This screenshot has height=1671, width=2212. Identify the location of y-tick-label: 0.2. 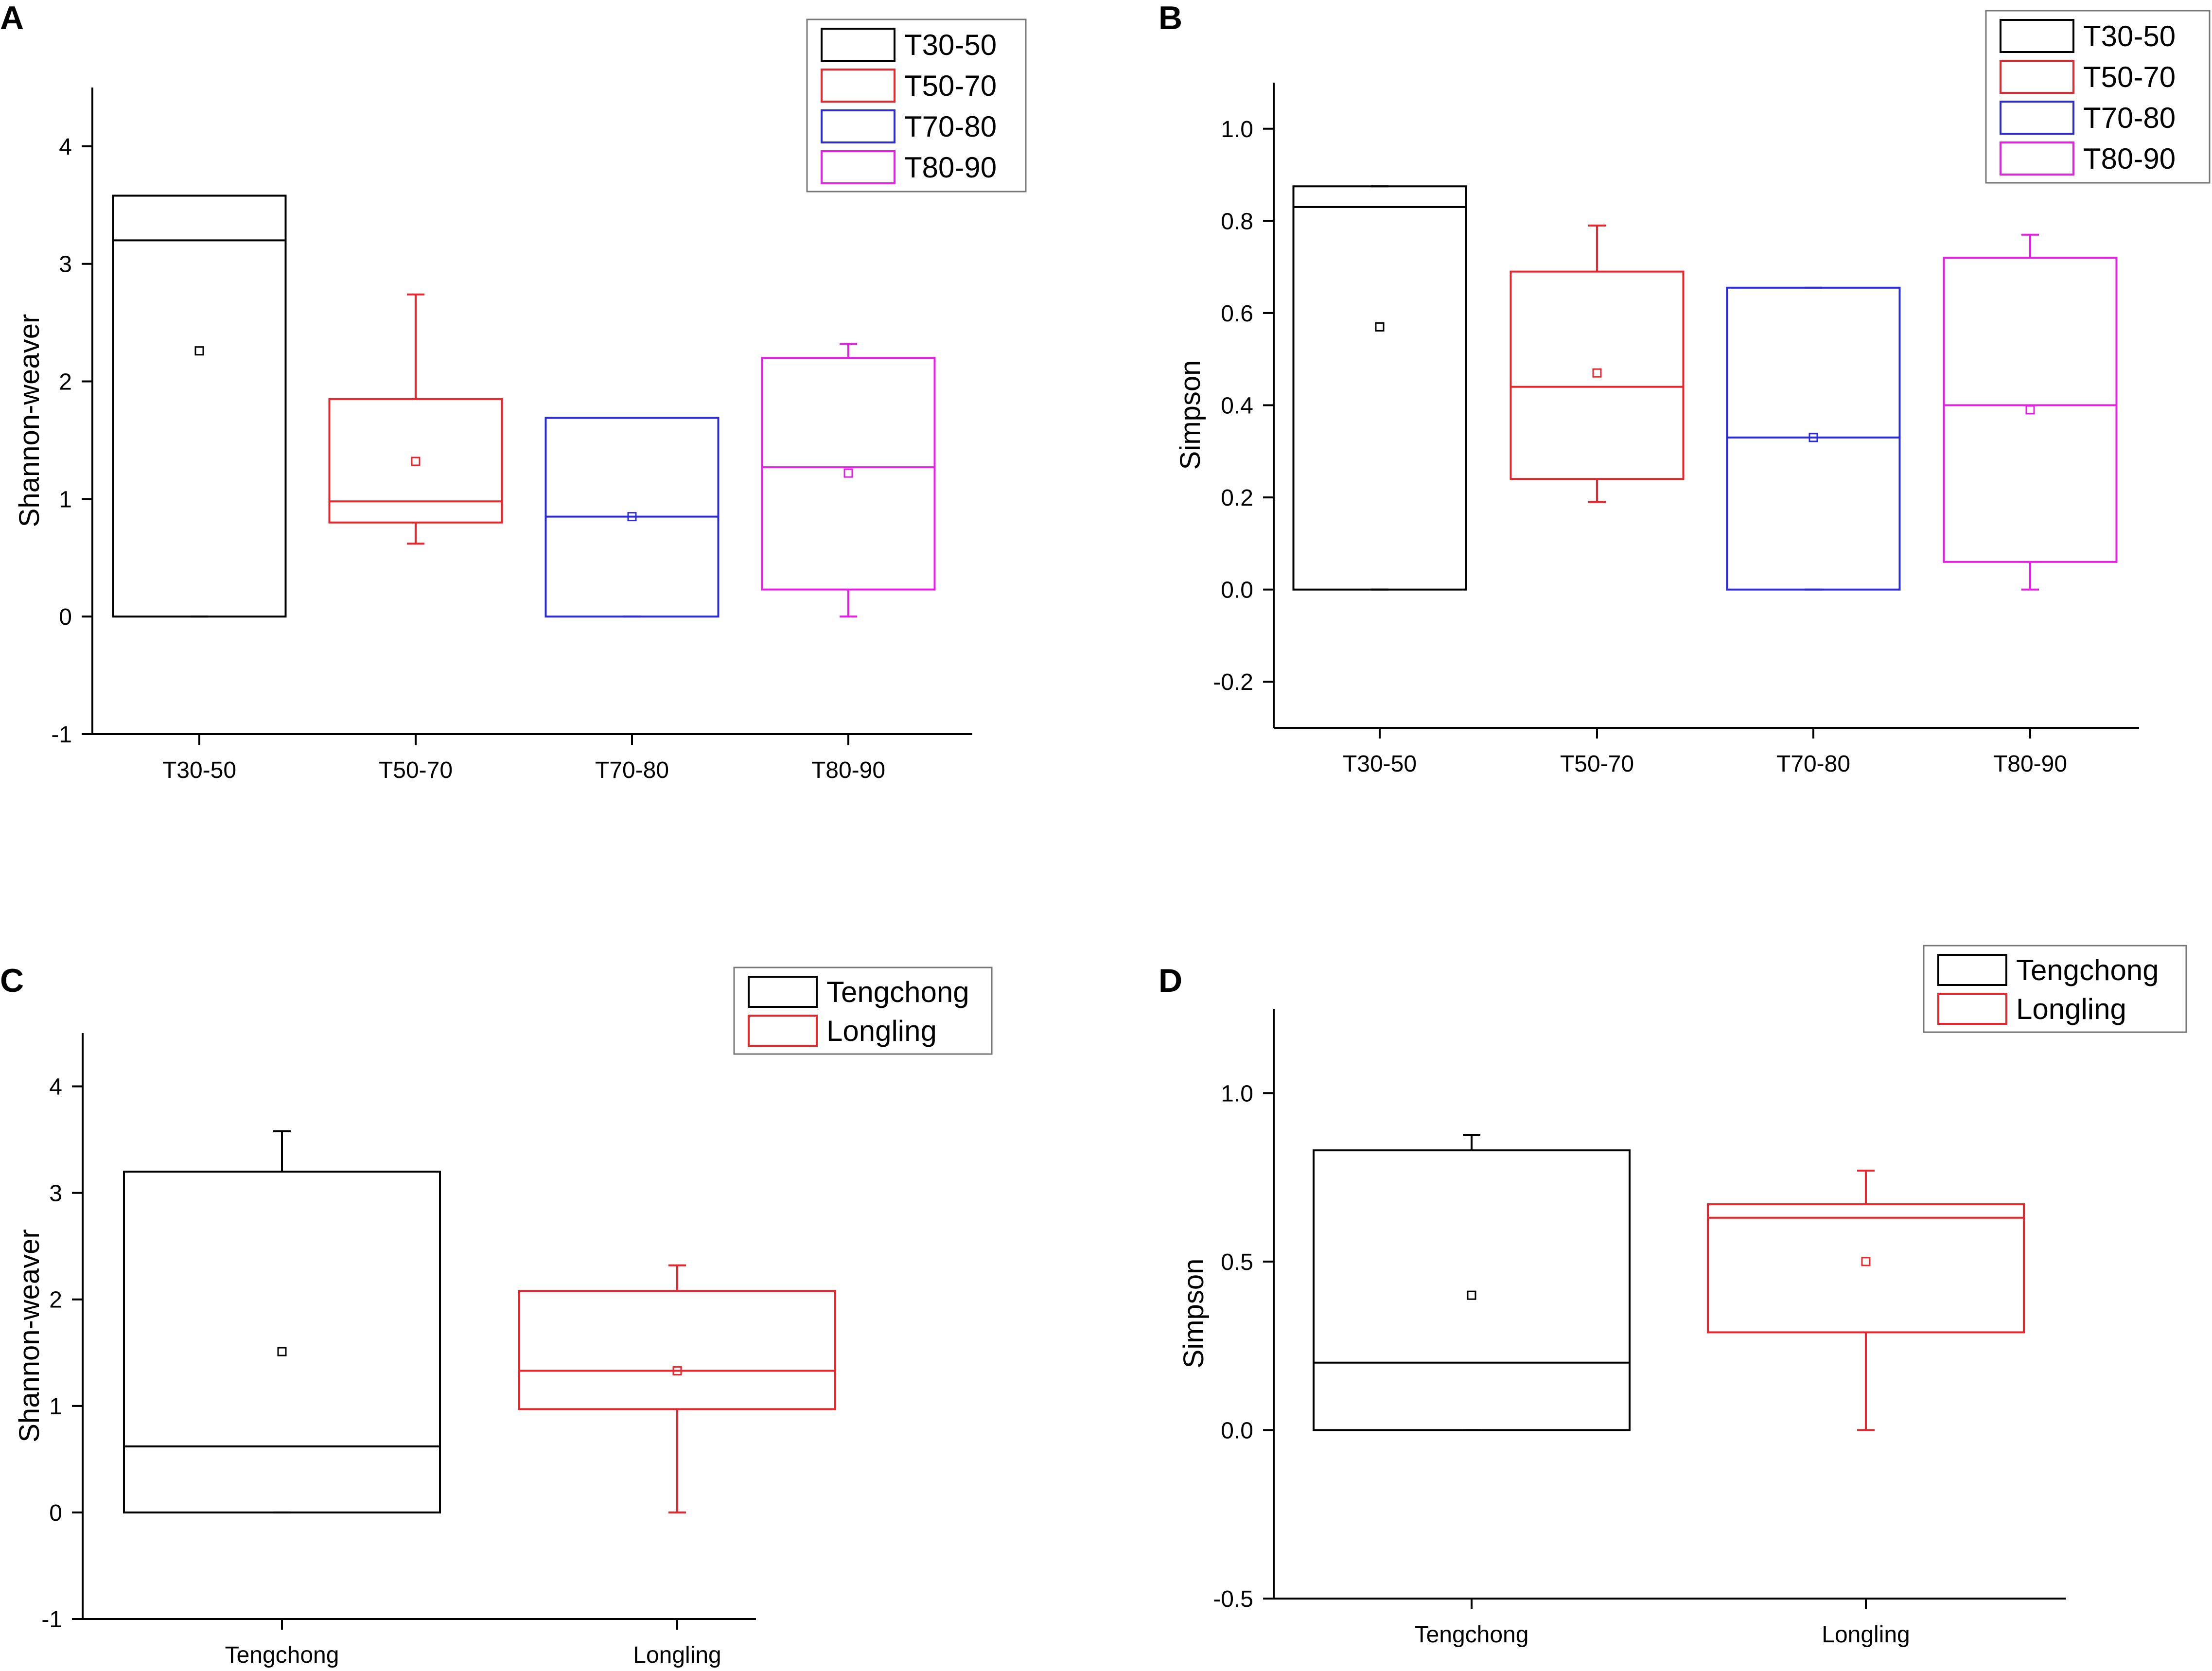
(1237, 498).